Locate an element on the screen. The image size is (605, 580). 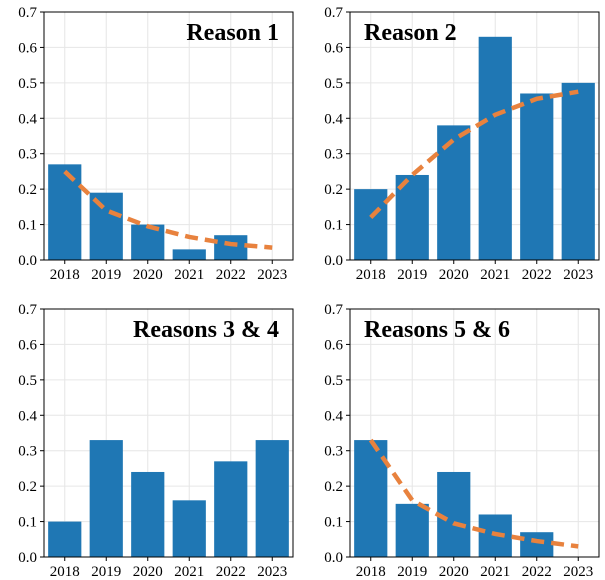
chart-title: Reason 1 is located at coordinates (232, 33).